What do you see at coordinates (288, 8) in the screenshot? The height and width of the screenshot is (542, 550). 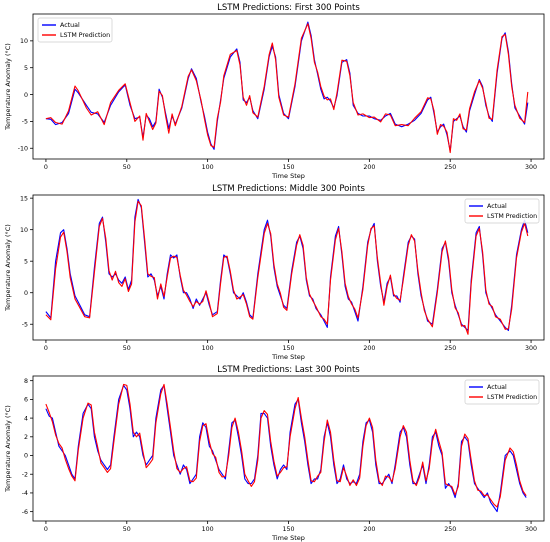 I see `chart-title: LSTM Predictions: First 300 Points` at bounding box center [288, 8].